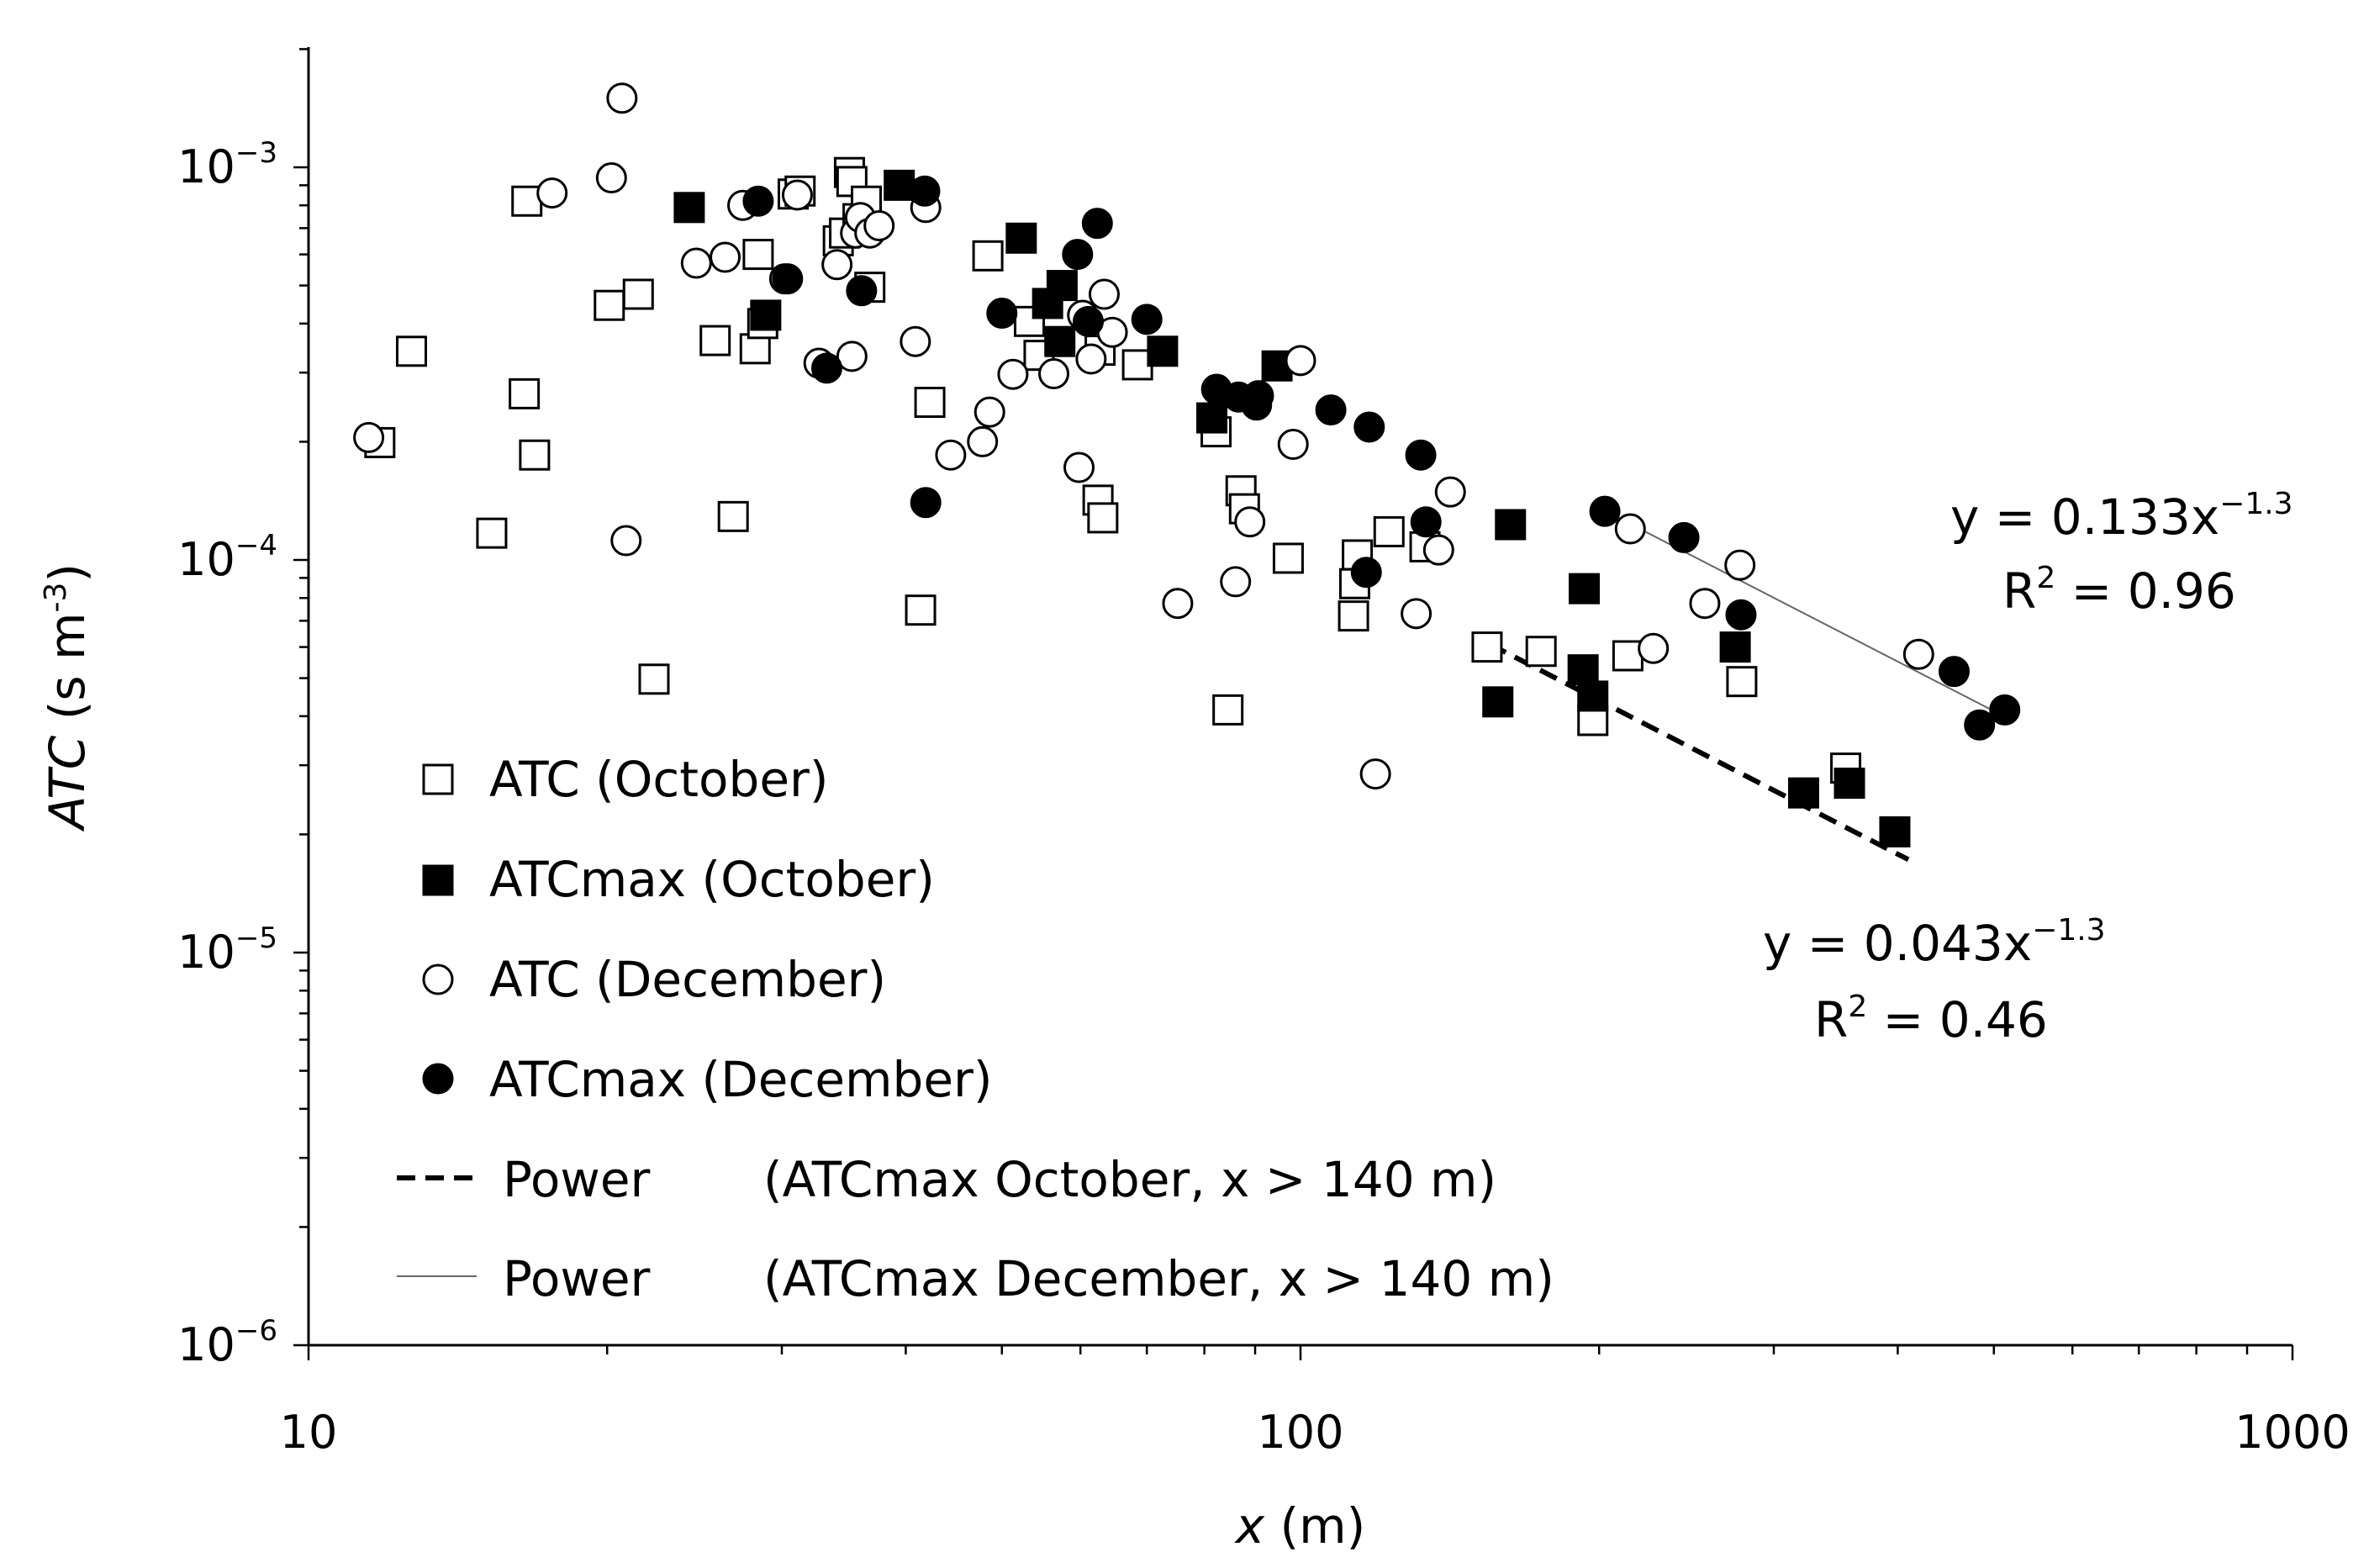 The height and width of the screenshot is (1568, 2369). I want to click on x-tick-label: 1000, so click(2292, 1433).